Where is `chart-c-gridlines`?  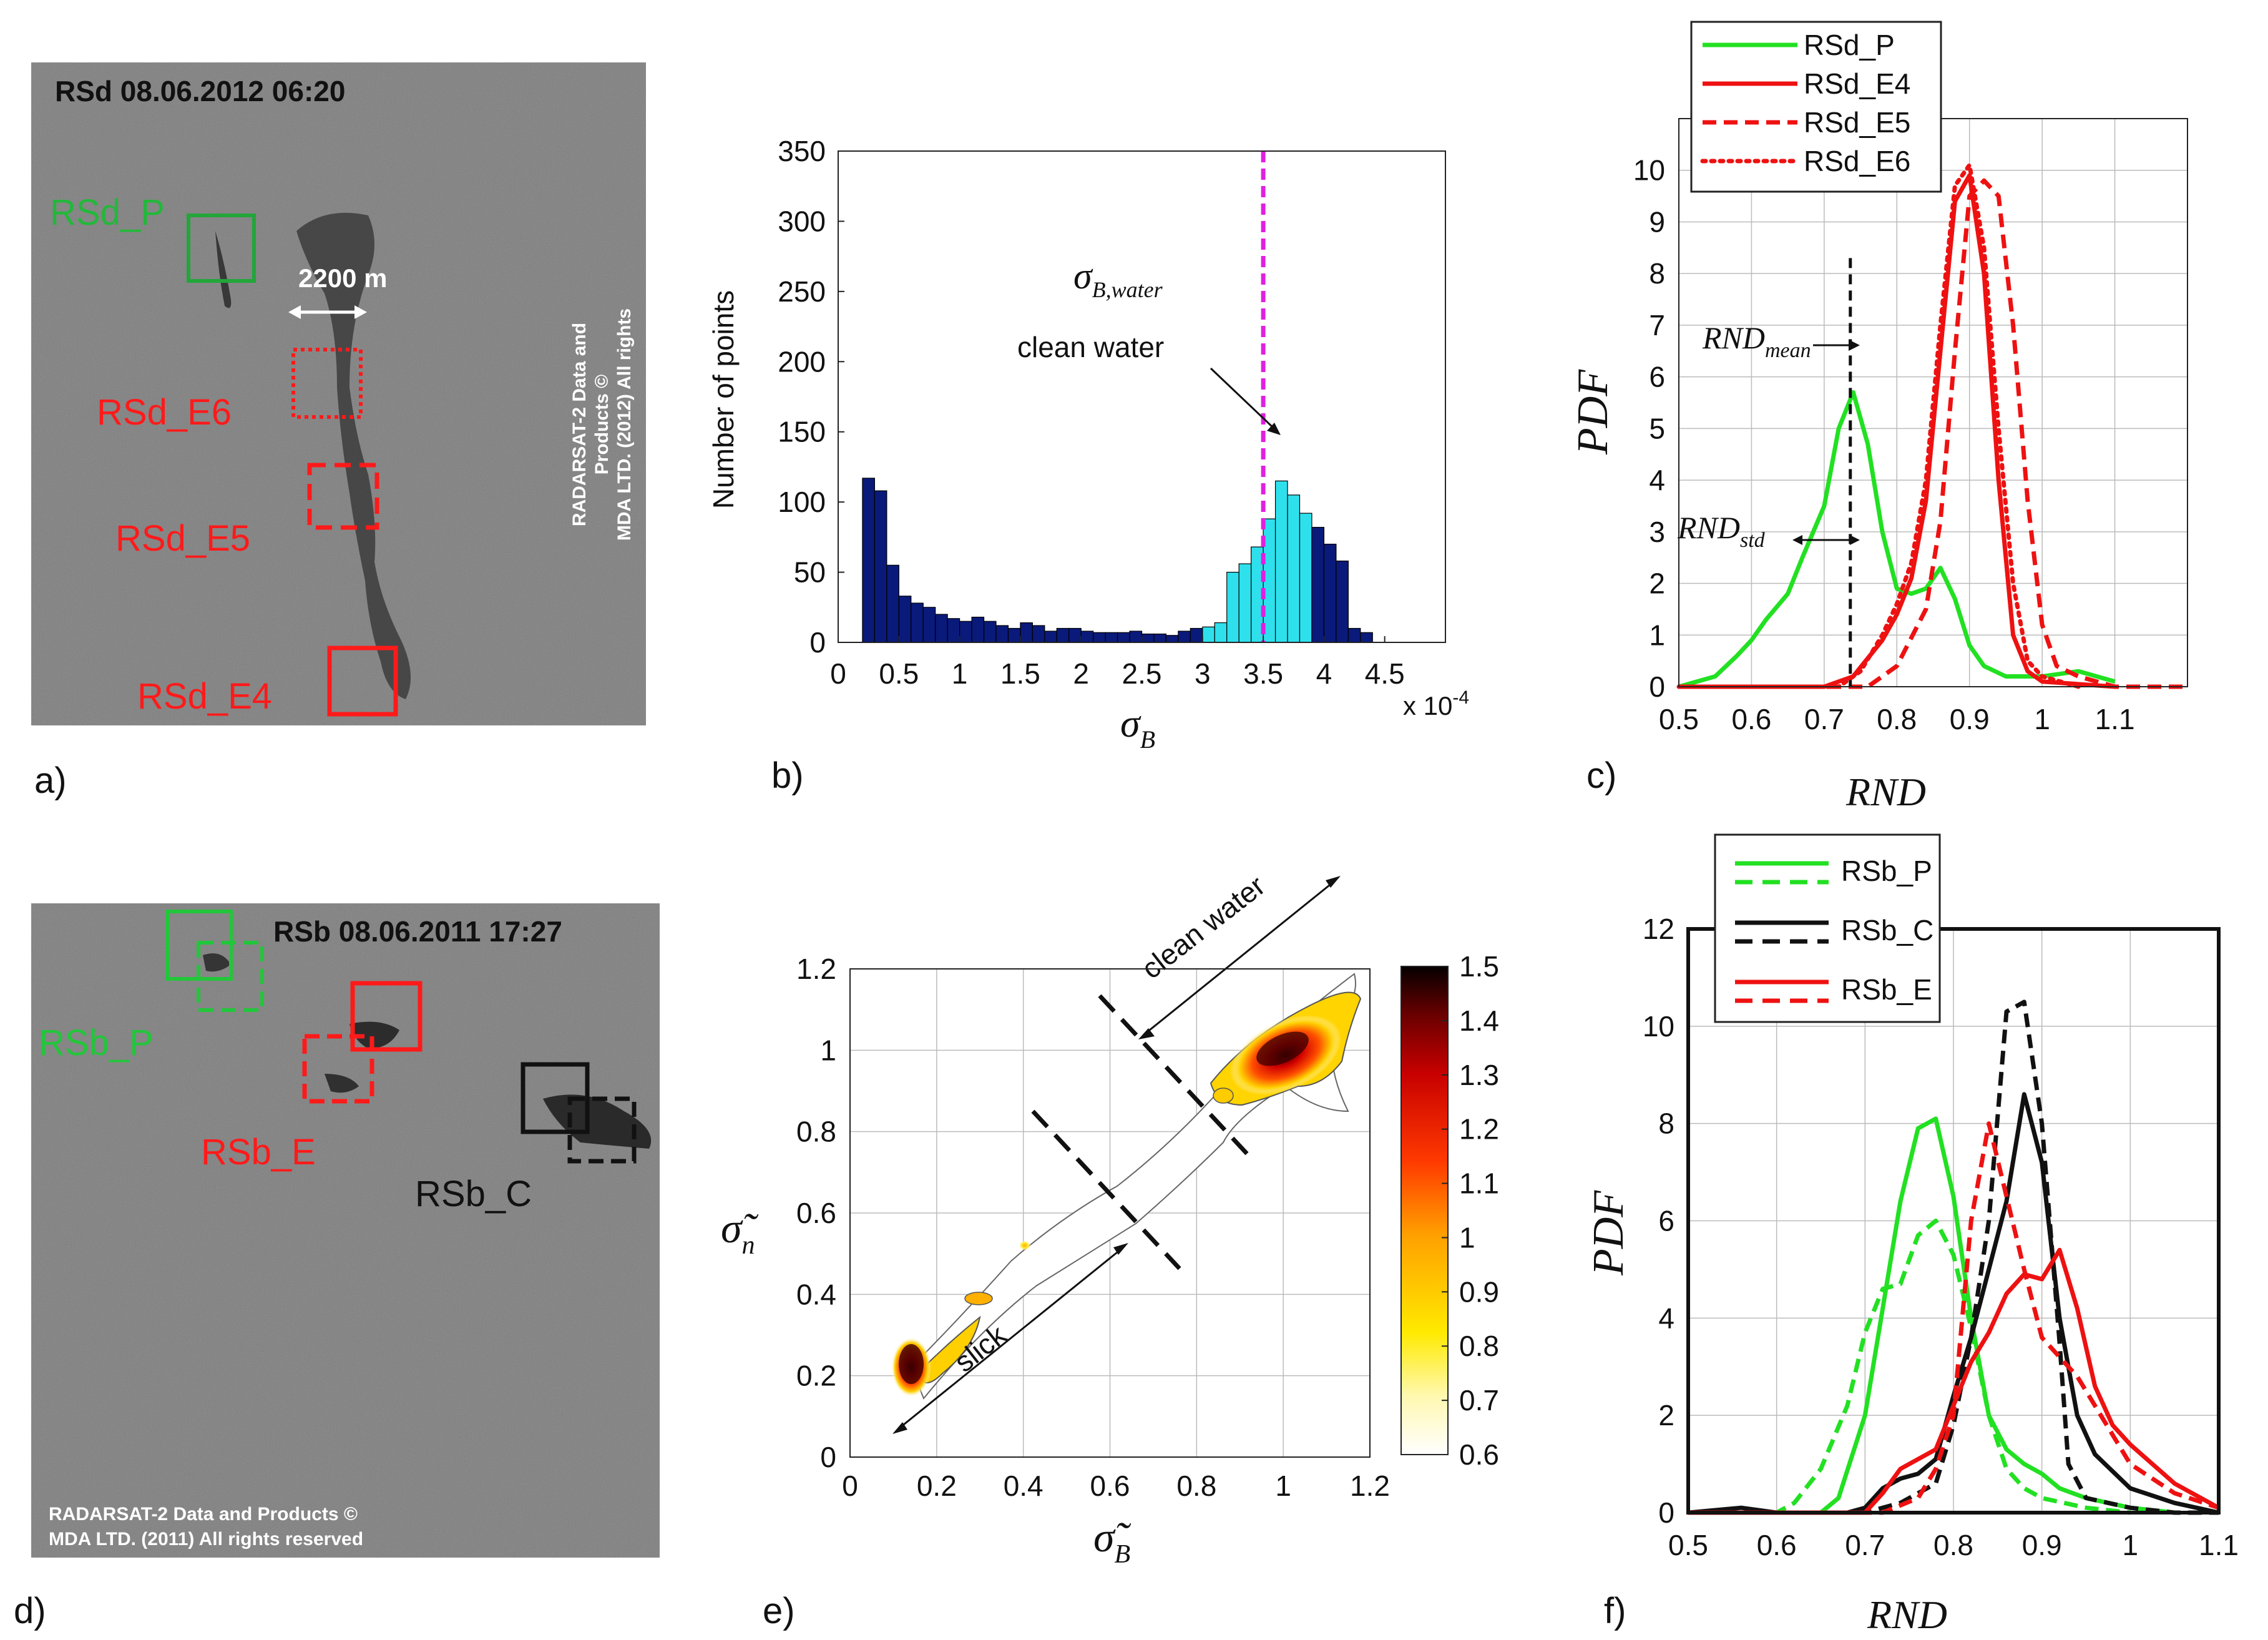 chart-c-gridlines is located at coordinates (1933, 403).